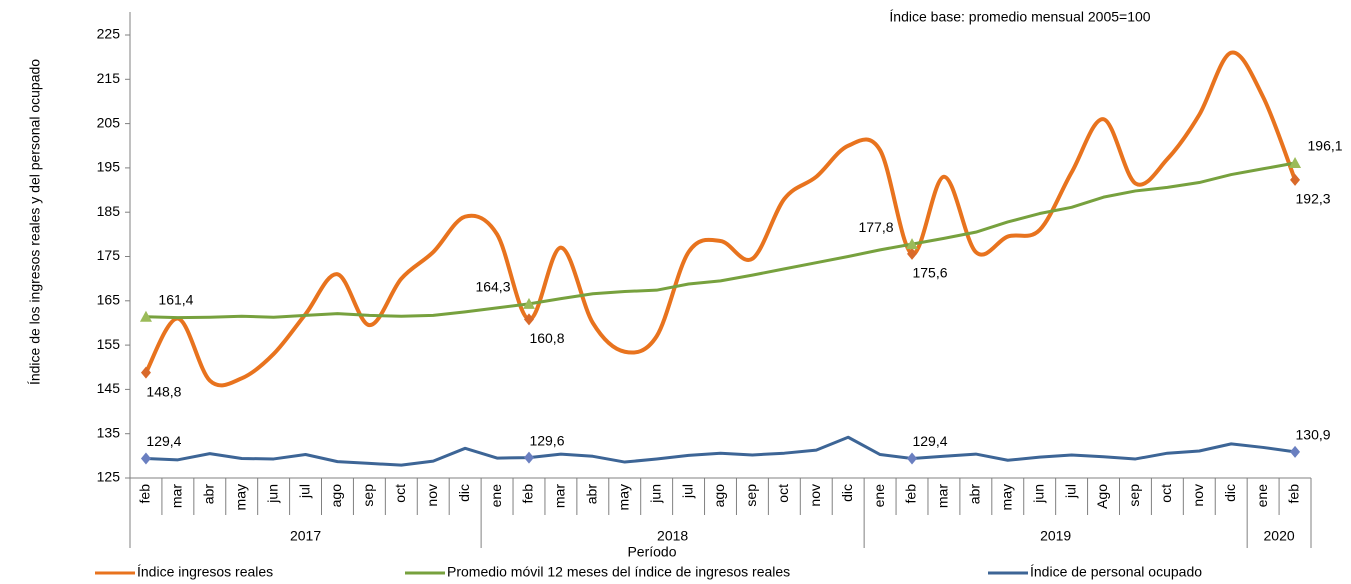  Describe the element at coordinates (672, 536) in the screenshot. I see `year-label: 2018` at that location.